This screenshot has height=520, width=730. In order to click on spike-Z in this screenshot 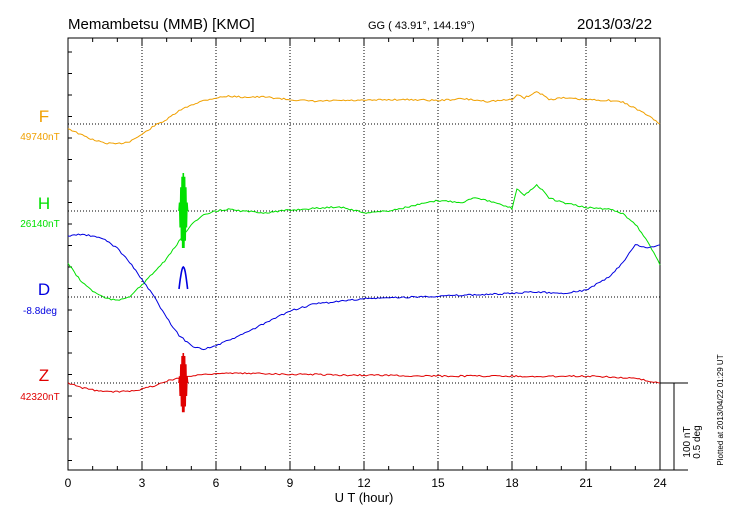, I will do `click(183, 382)`.